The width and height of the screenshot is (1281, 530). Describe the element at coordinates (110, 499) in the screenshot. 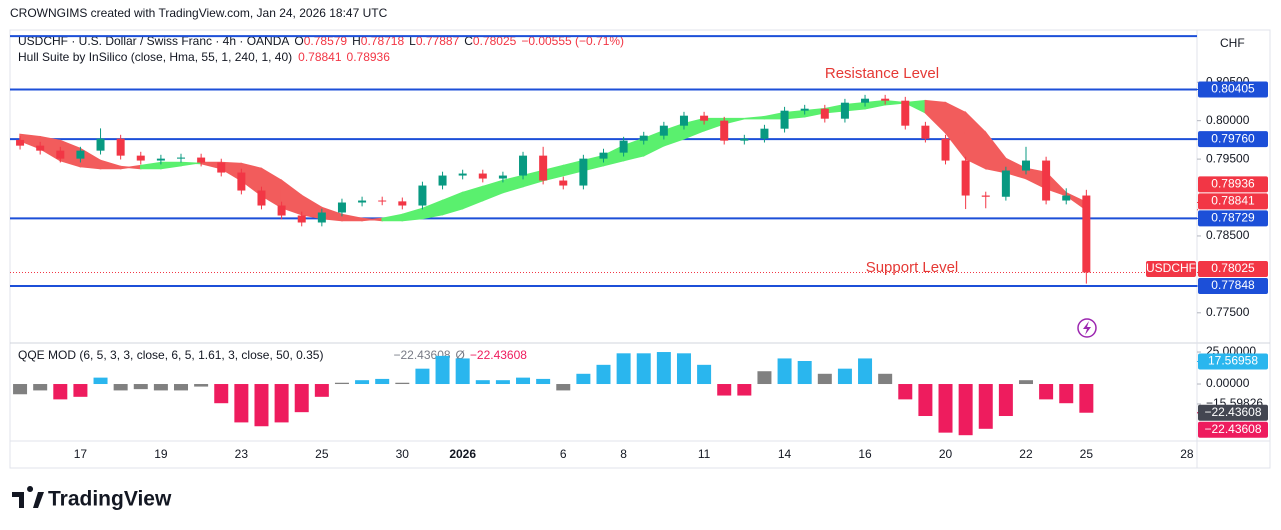

I see `logo-text: TradingView` at that location.